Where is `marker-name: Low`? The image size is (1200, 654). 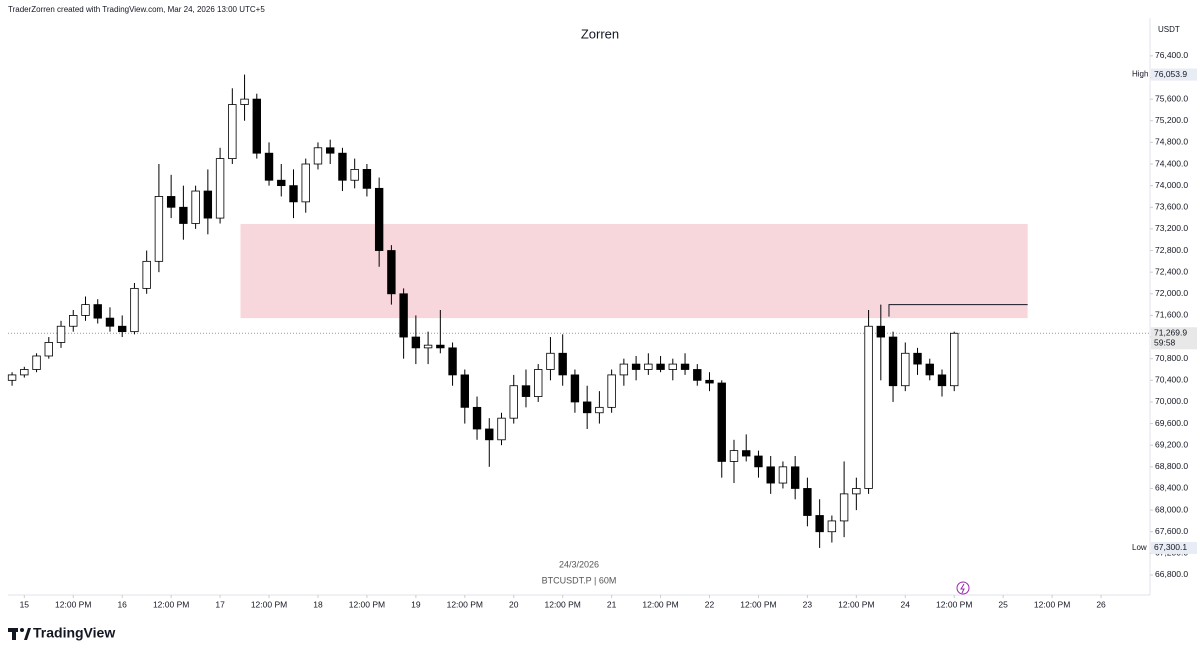 marker-name: Low is located at coordinates (1139, 547).